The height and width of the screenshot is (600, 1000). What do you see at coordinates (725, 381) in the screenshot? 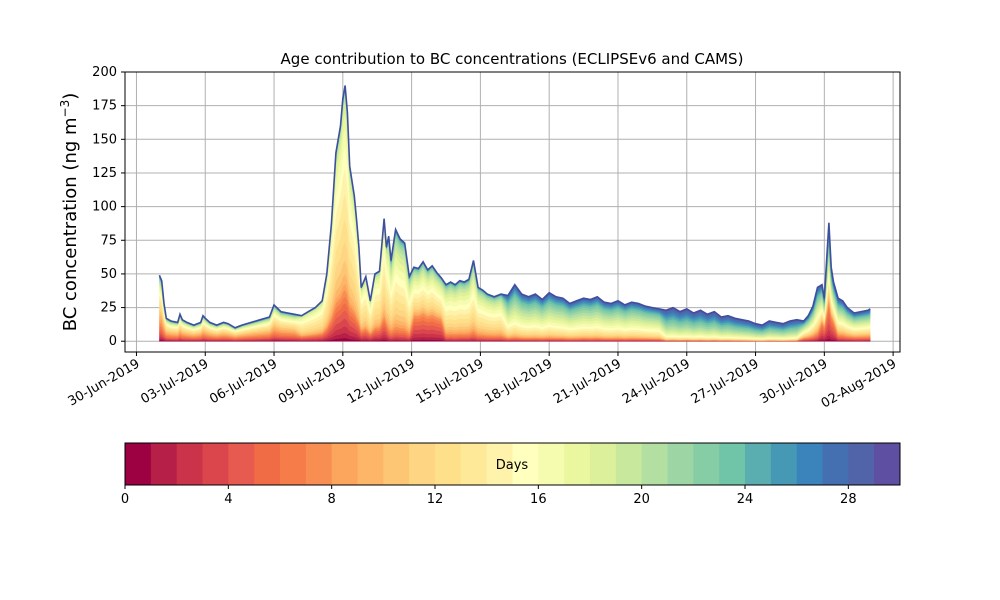
I see `x-tick-label: 27-Jul-2019` at bounding box center [725, 381].